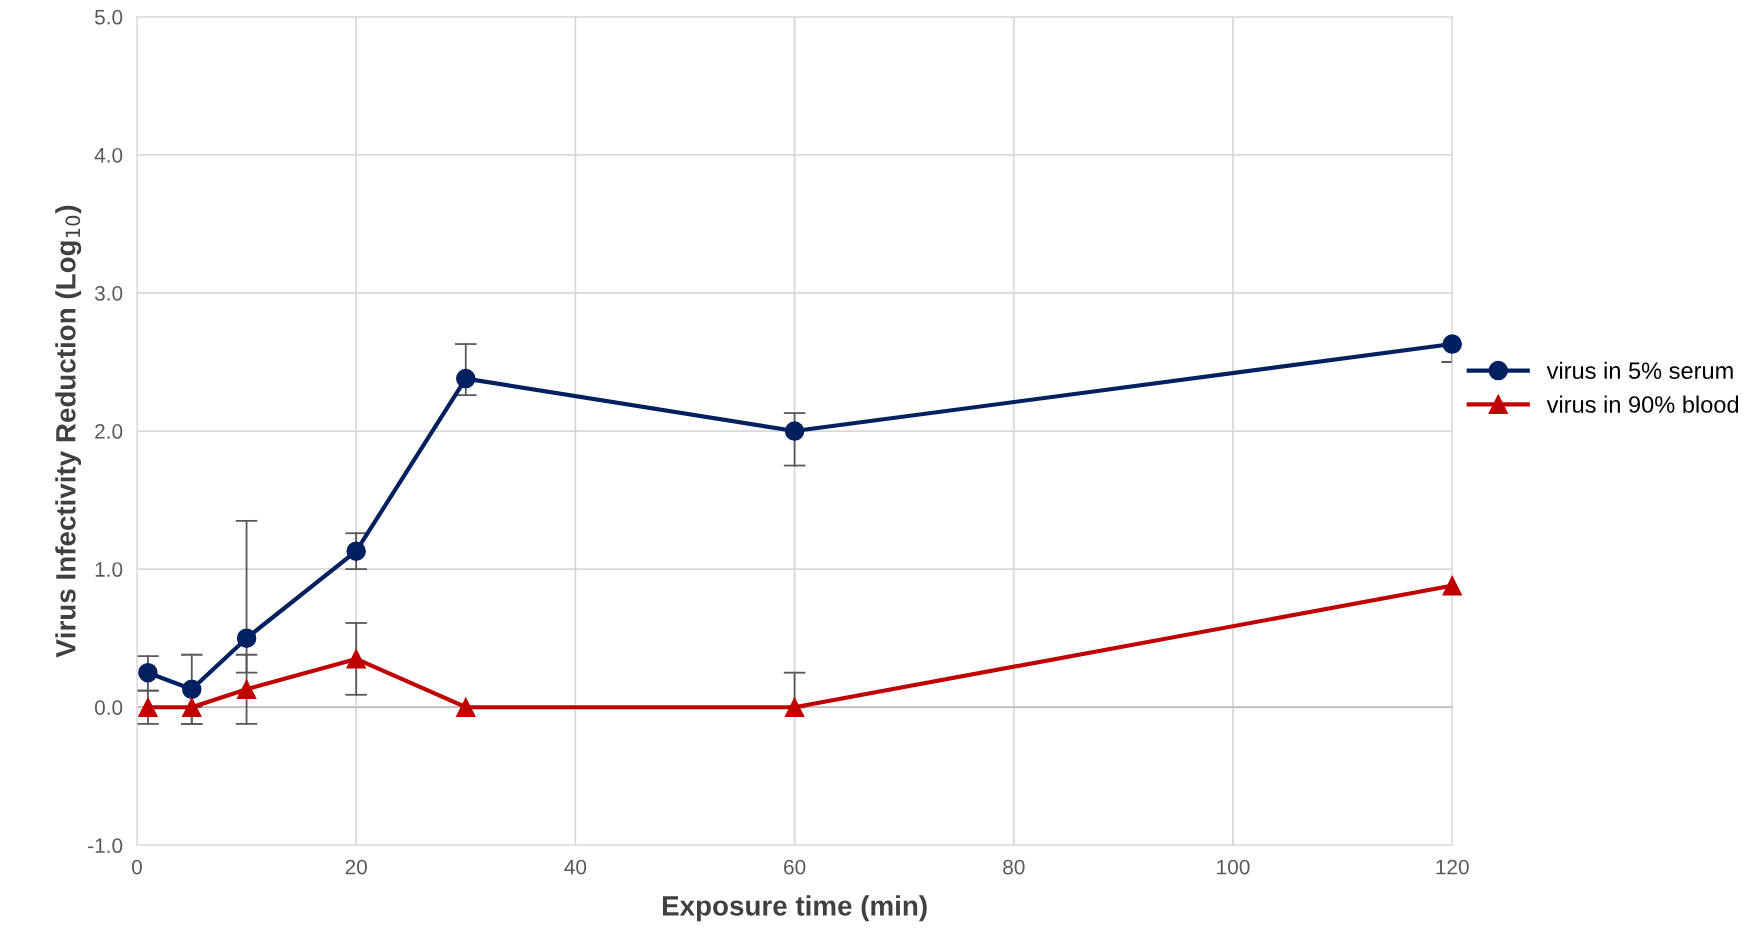 The height and width of the screenshot is (933, 1756). I want to click on x-tick-label: 20, so click(356, 867).